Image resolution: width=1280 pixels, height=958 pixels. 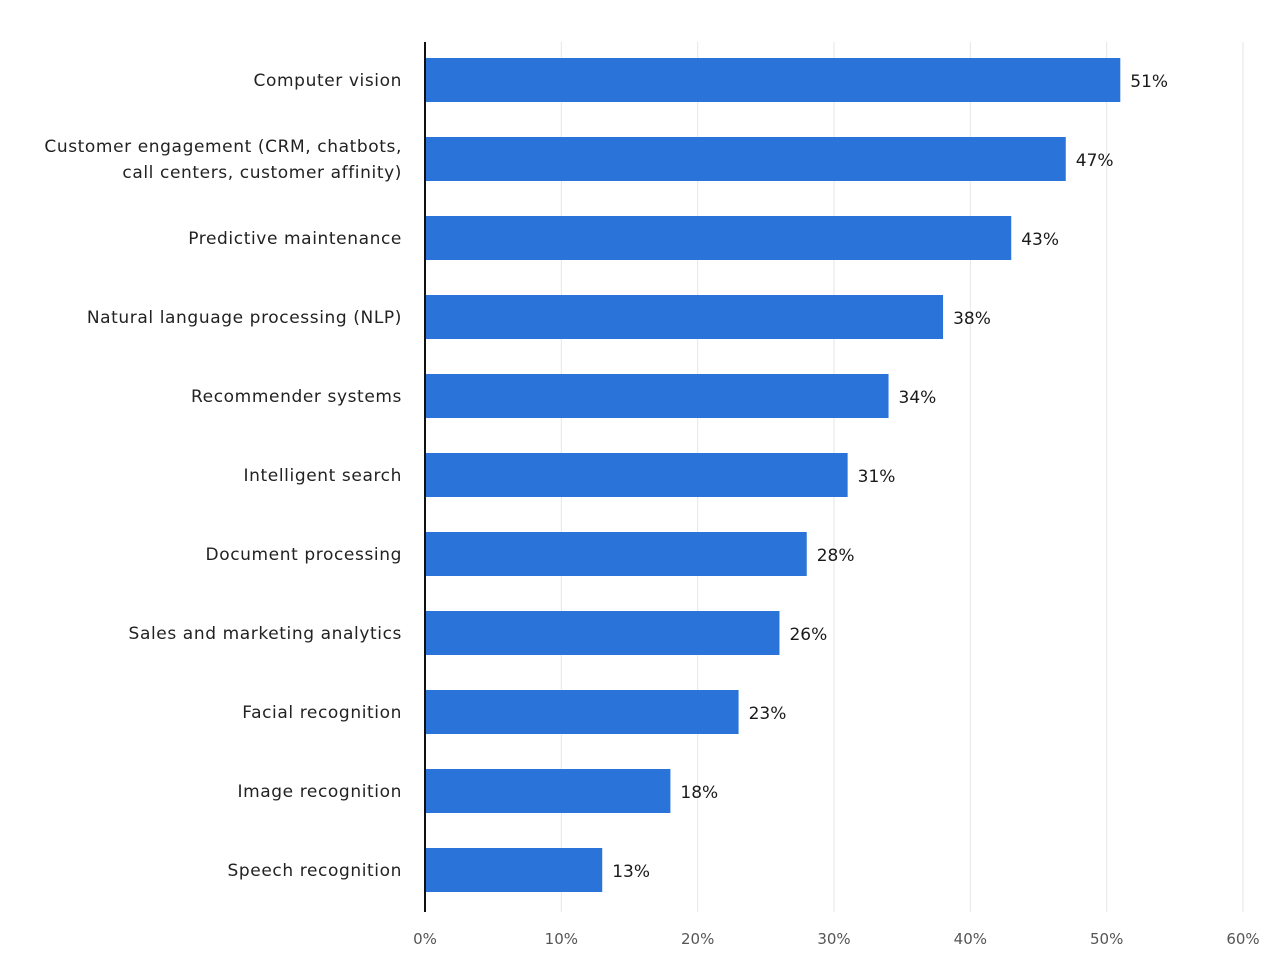 I want to click on category-label: Intelligent search, so click(x=323, y=476).